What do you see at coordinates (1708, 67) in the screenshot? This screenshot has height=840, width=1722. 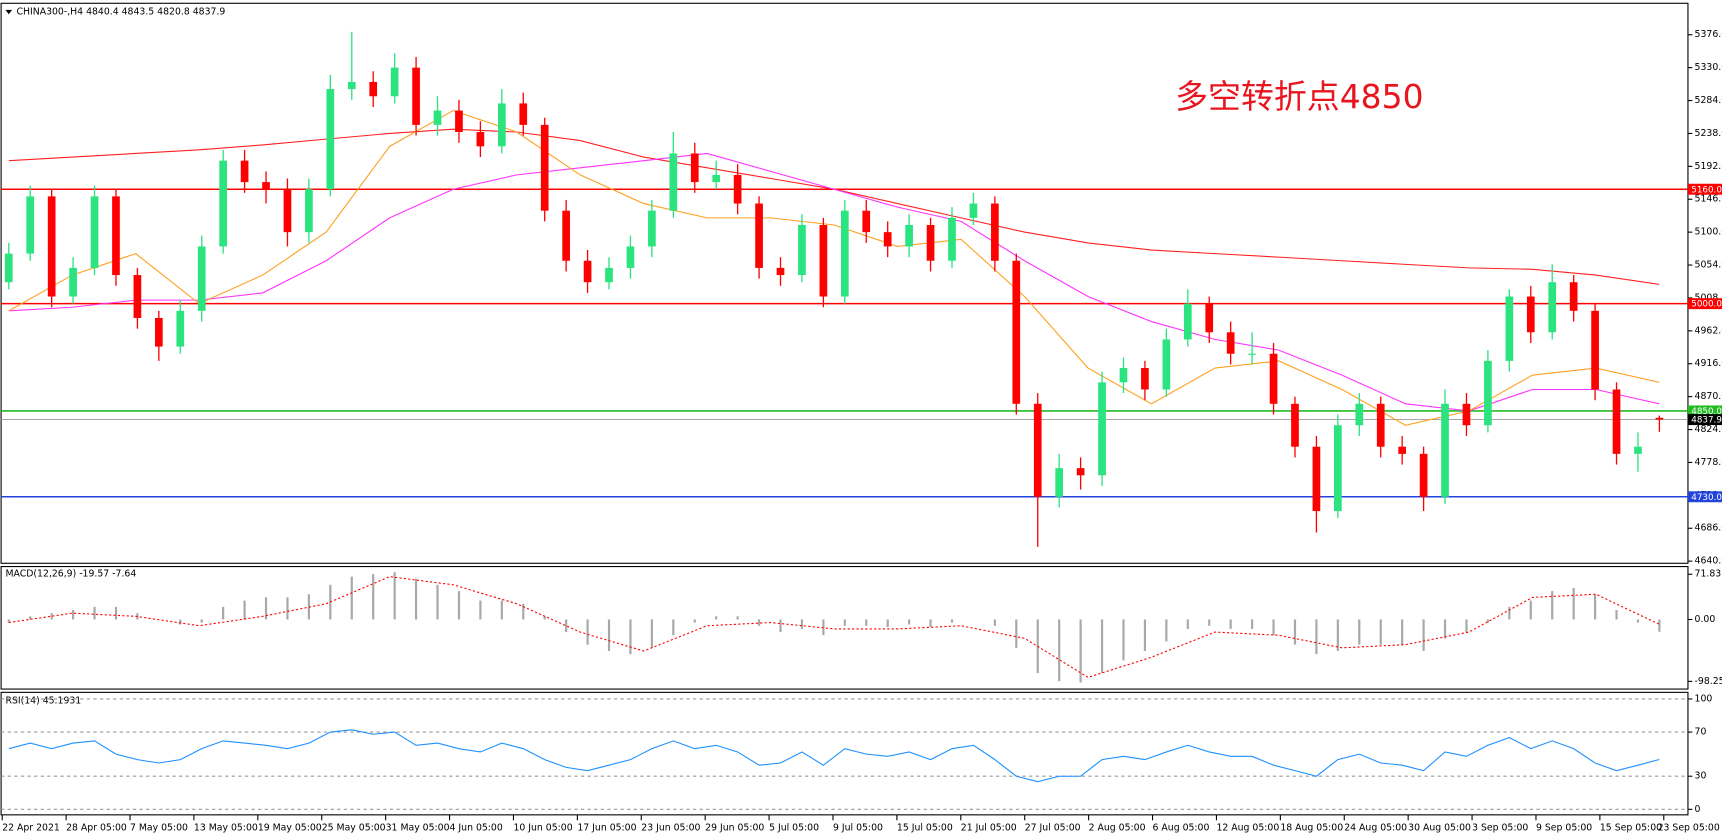 I see `y-tick-label: 5330.0` at bounding box center [1708, 67].